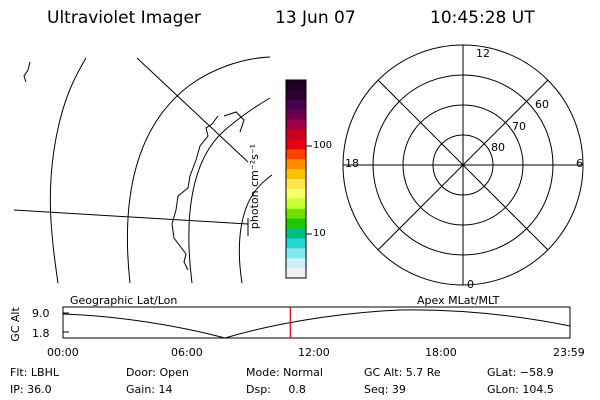  Describe the element at coordinates (31, 389) in the screenshot. I see `status-ip: IP: 36.0` at that location.